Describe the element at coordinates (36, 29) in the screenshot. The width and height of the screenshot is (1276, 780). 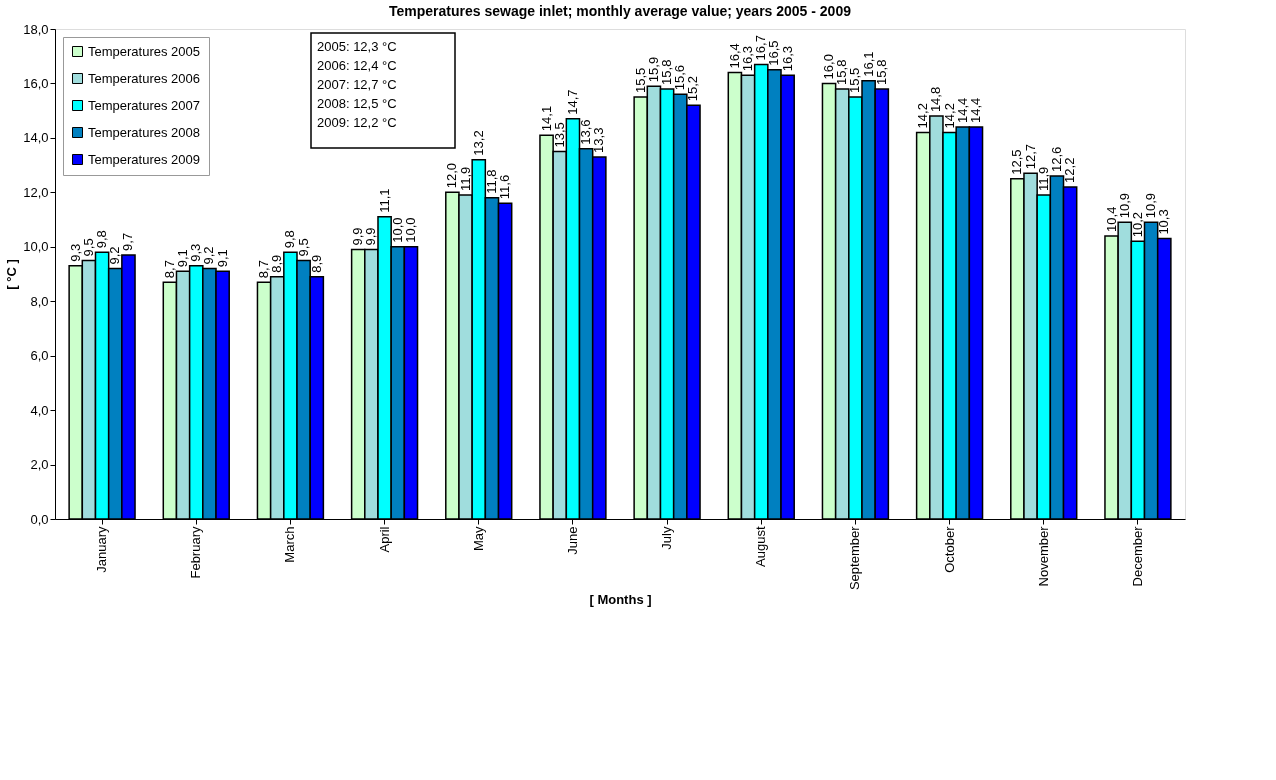
I see `y-tick-label: 18,0` at that location.